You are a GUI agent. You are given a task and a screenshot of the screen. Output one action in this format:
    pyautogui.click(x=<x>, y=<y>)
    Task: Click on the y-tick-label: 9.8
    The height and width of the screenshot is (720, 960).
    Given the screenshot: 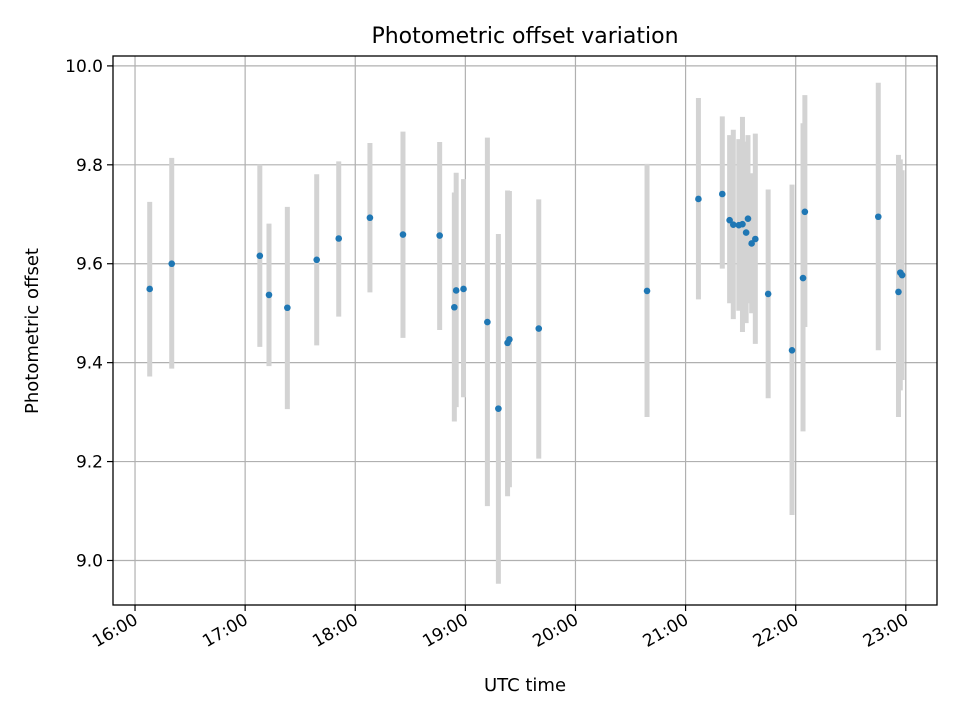 What is the action you would take?
    pyautogui.click(x=89, y=166)
    